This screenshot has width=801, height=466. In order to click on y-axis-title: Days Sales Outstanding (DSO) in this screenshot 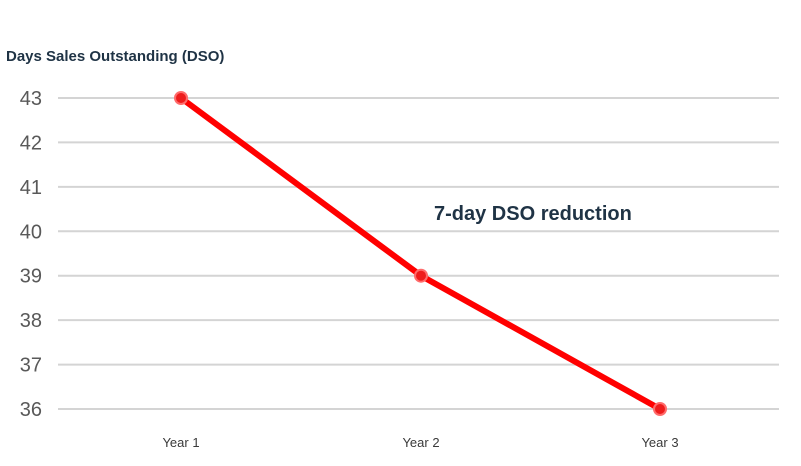, I will do `click(115, 56)`.